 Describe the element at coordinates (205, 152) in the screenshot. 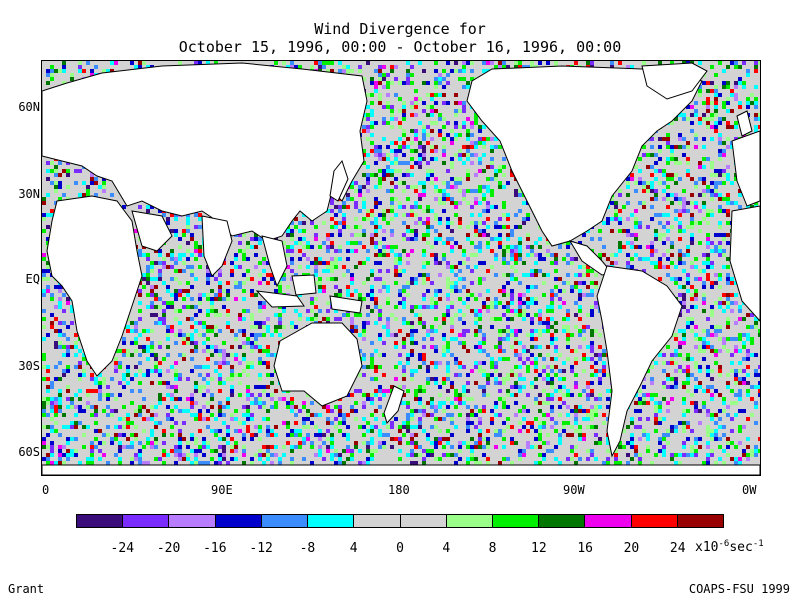

I see `land-eurasia` at that location.